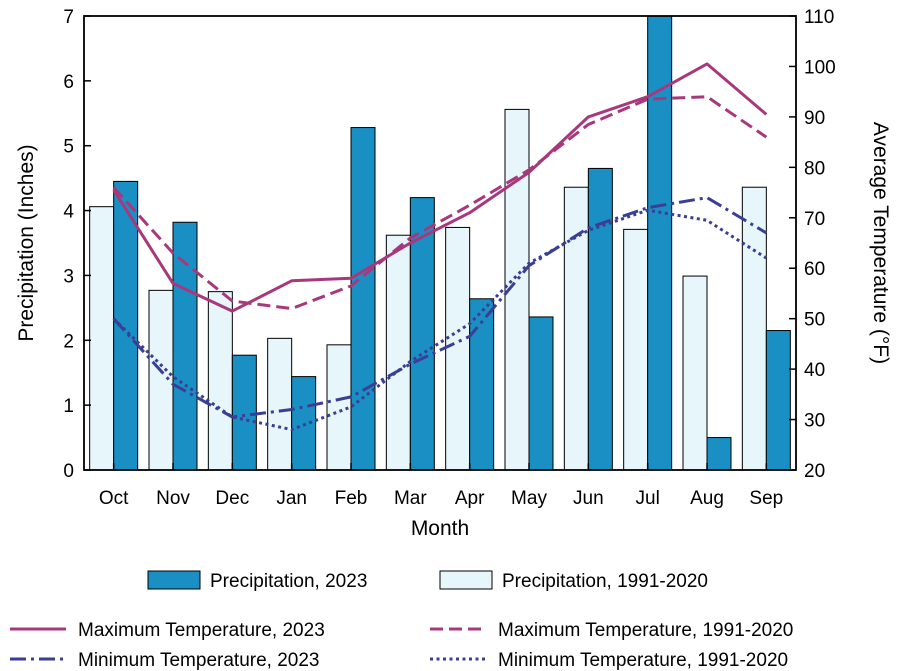 The image size is (900, 671). I want to click on bar-precipitation-2023-nov, so click(185, 345).